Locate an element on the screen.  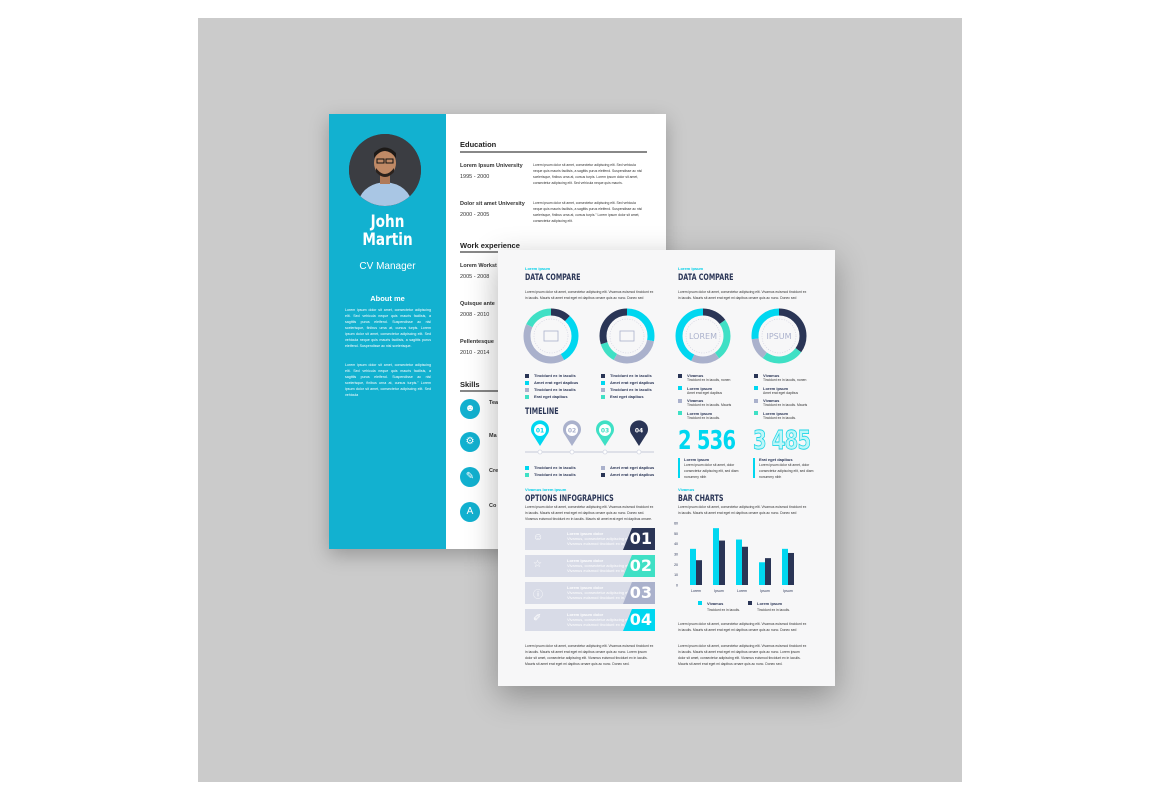
laptop-icon is located at coordinates (551, 336).